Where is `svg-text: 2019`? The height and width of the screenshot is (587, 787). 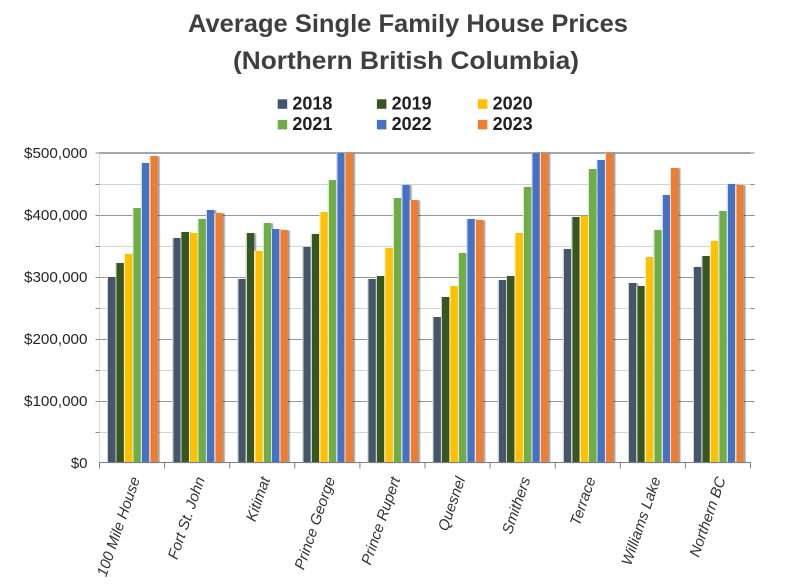
svg-text: 2019 is located at coordinates (412, 104).